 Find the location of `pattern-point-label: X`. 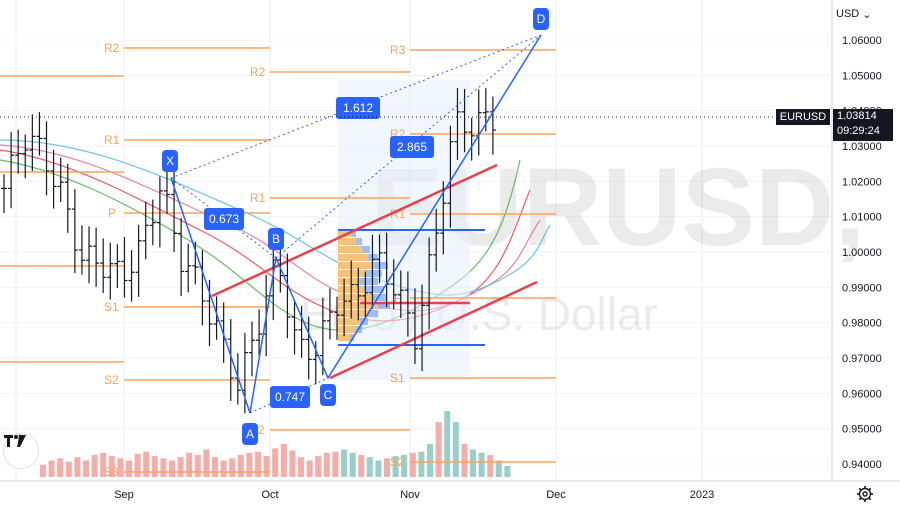

pattern-point-label: X is located at coordinates (170, 161).